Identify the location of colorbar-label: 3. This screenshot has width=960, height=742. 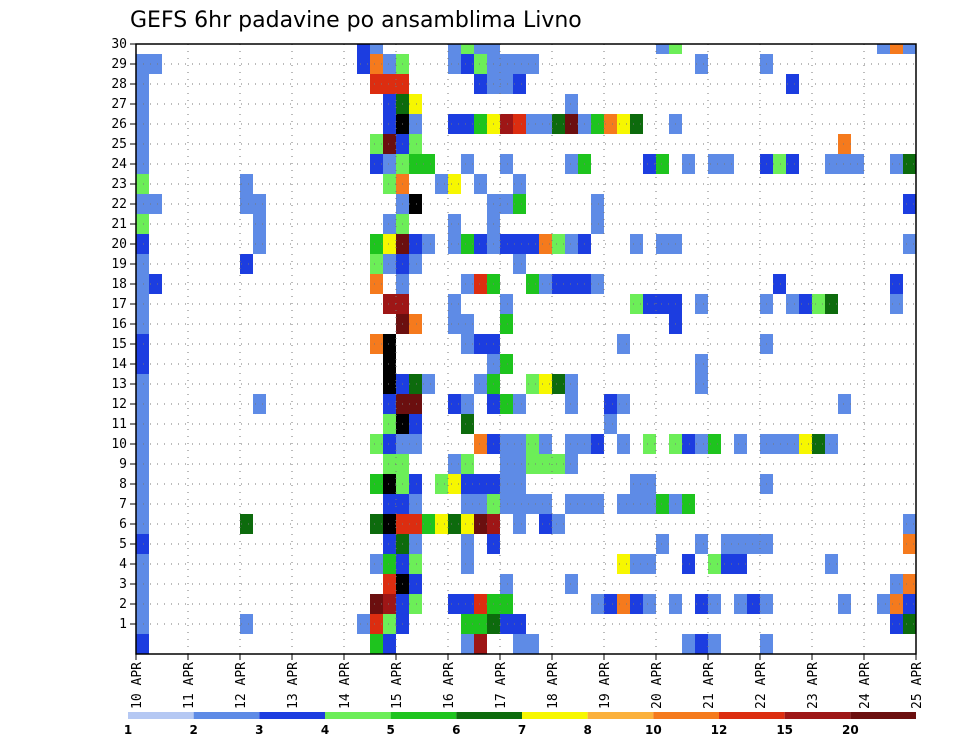
(259, 730).